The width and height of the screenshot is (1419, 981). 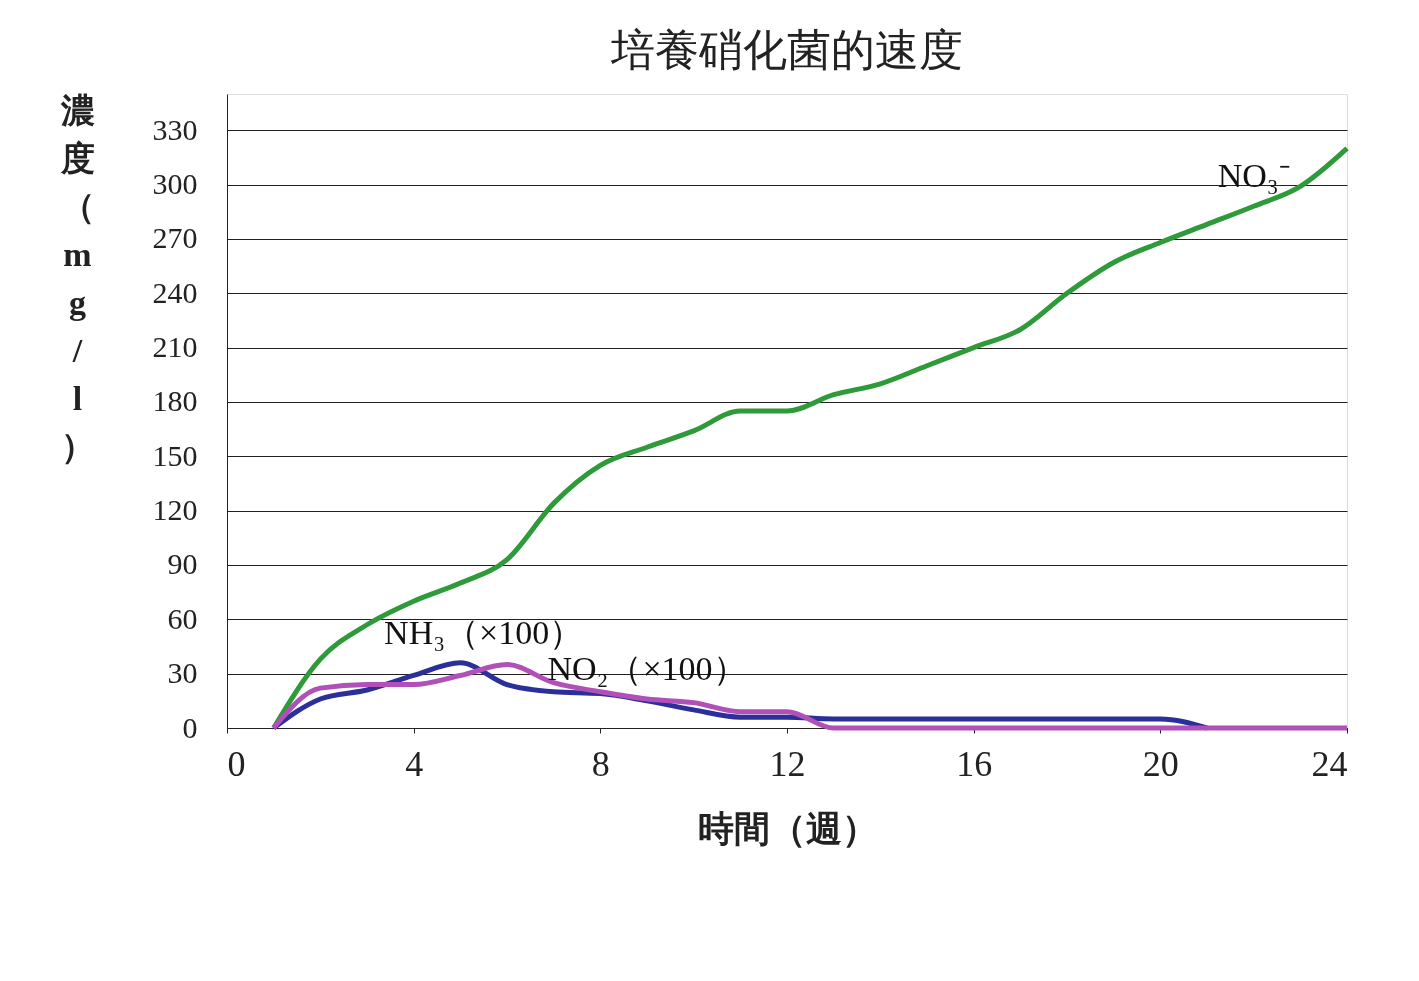 What do you see at coordinates (182, 673) in the screenshot?
I see `y-tick-label: 30` at bounding box center [182, 673].